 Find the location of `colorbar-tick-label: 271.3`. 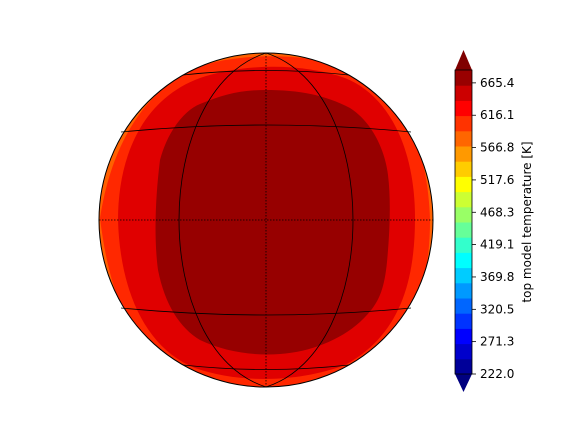

colorbar-tick-label: 271.3 is located at coordinates (497, 342).